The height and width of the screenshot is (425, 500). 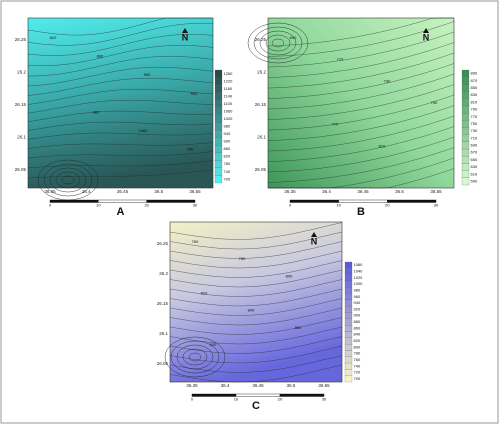 What do you see at coordinates (251, 310) in the screenshot?
I see `contour-label: 840` at bounding box center [251, 310].